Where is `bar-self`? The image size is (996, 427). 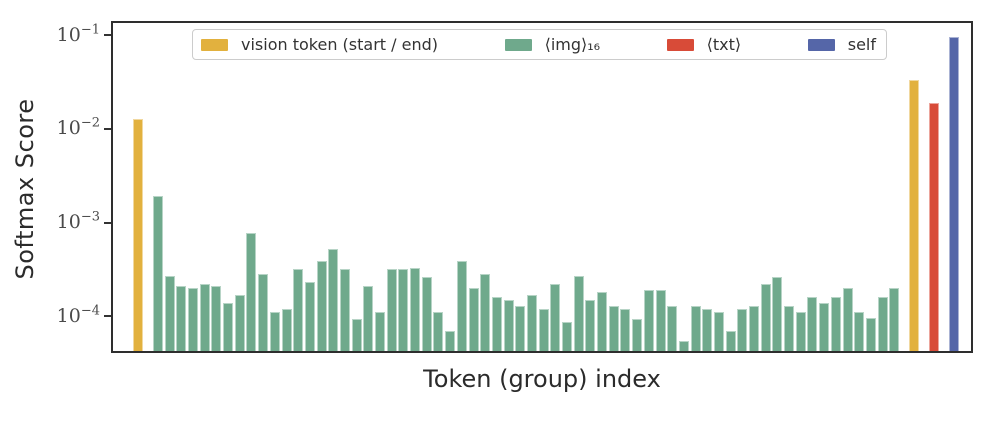 bar-self is located at coordinates (954, 194).